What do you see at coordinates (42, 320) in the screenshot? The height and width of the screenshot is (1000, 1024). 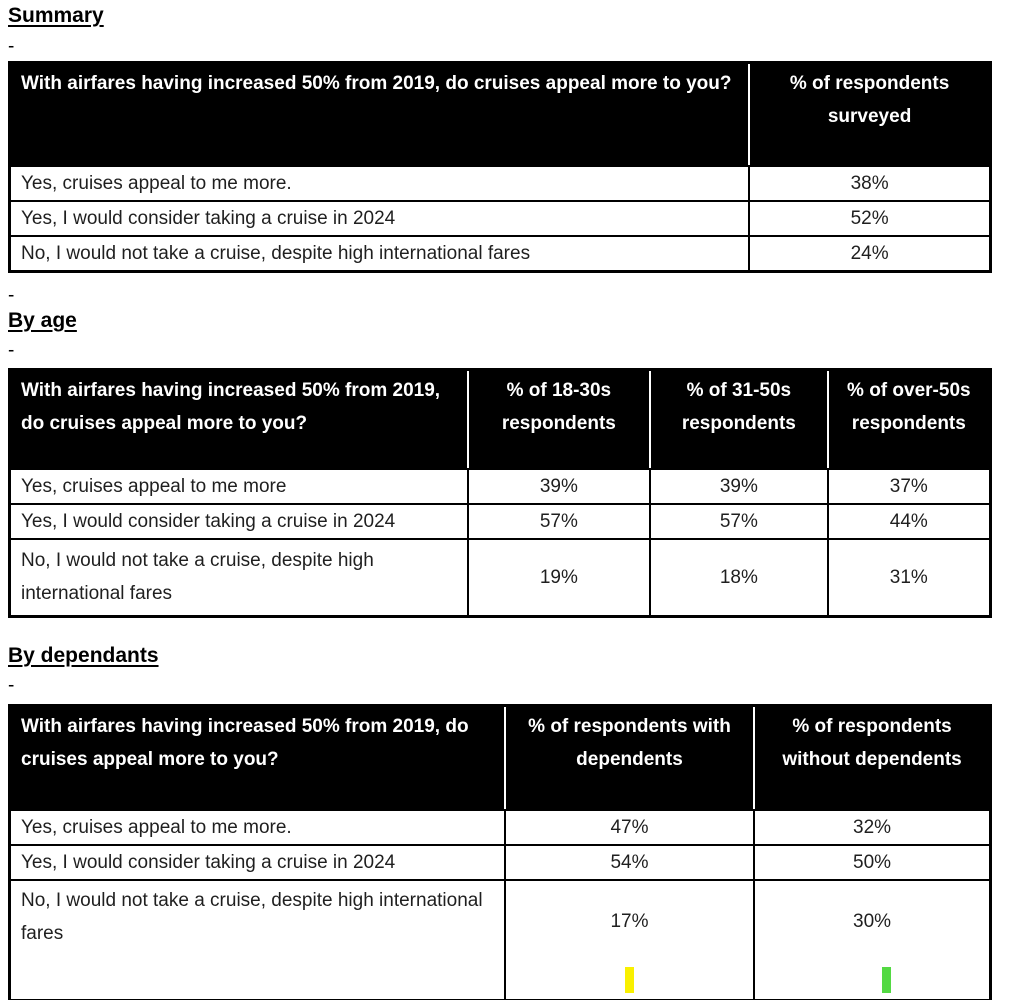 I see `section-heading-by-age: By age` at bounding box center [42, 320].